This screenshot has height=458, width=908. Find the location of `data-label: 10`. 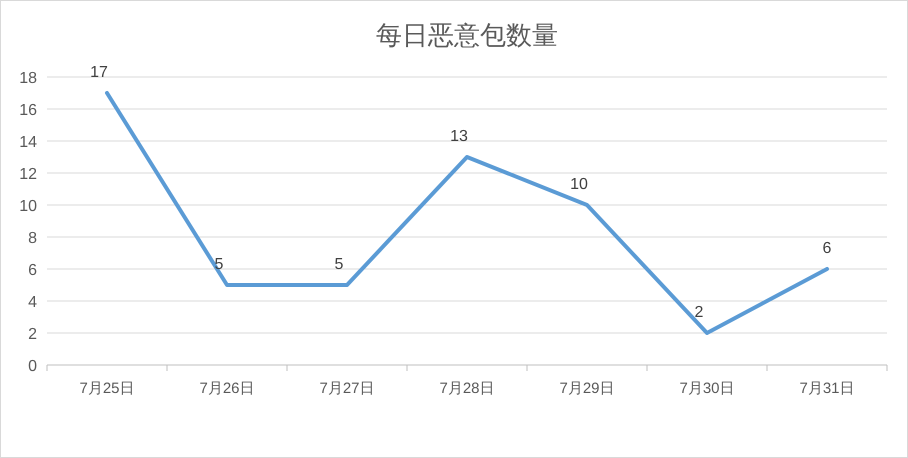

data-label: 10 is located at coordinates (579, 184).